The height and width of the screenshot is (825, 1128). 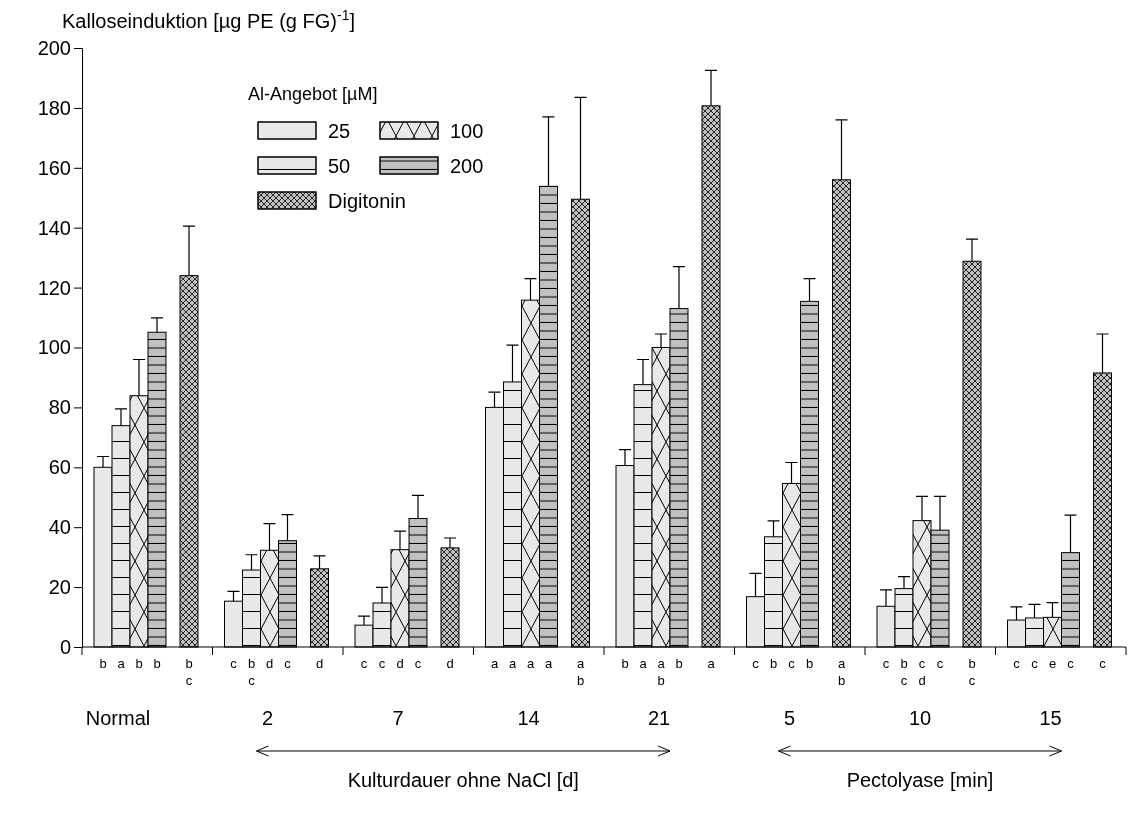 What do you see at coordinates (118, 718) in the screenshot?
I see `x-tick-label: Normal` at bounding box center [118, 718].